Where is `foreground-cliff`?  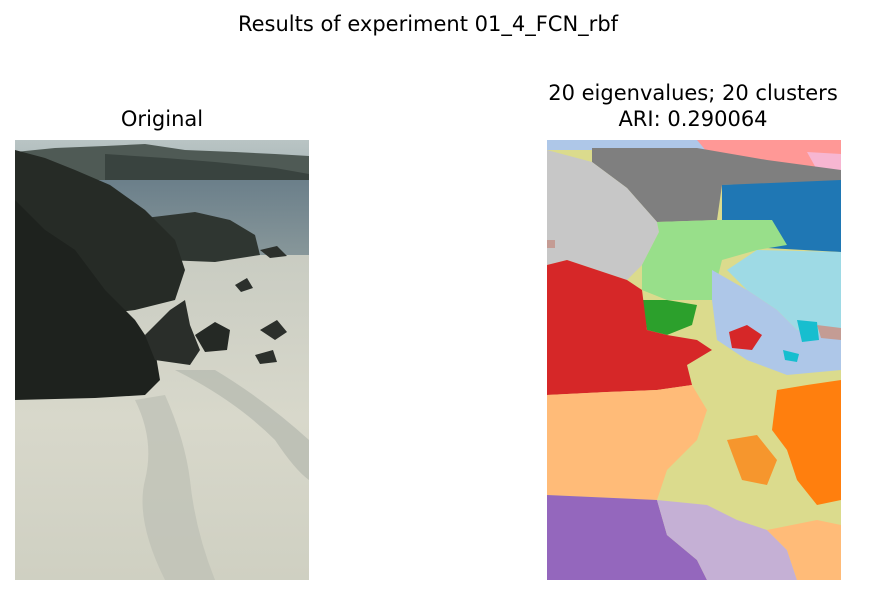
foreground-cliff is located at coordinates (87, 300).